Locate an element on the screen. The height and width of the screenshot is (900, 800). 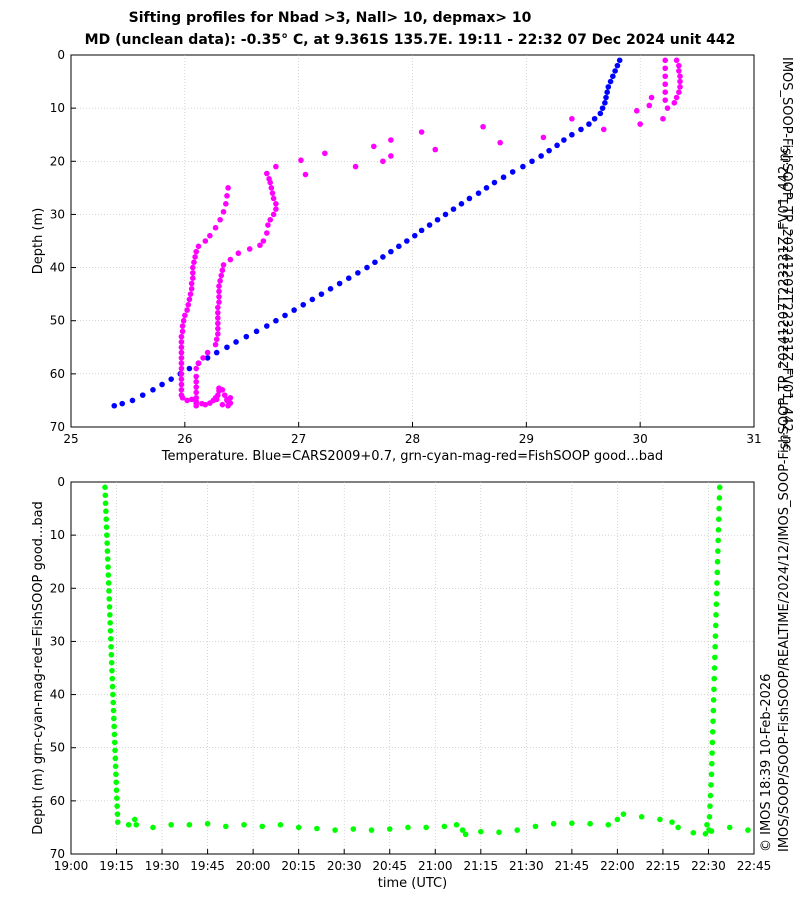
bottom-y-tick-label: 50 is located at coordinates (57, 748).